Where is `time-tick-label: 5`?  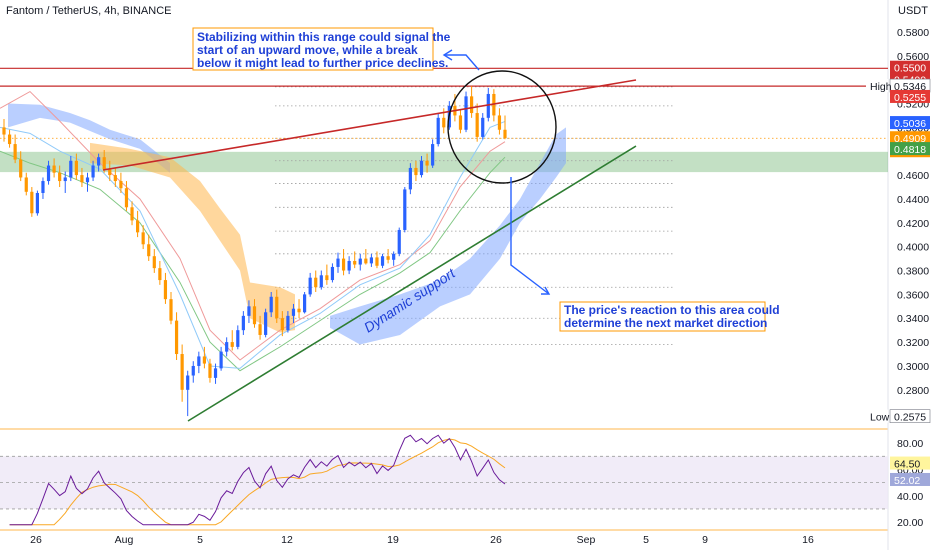 time-tick-label: 5 is located at coordinates (646, 540).